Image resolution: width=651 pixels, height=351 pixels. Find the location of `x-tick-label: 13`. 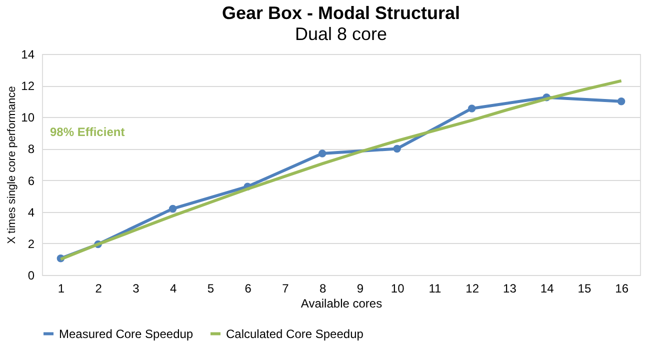

x-tick-label: 13 is located at coordinates (510, 289).